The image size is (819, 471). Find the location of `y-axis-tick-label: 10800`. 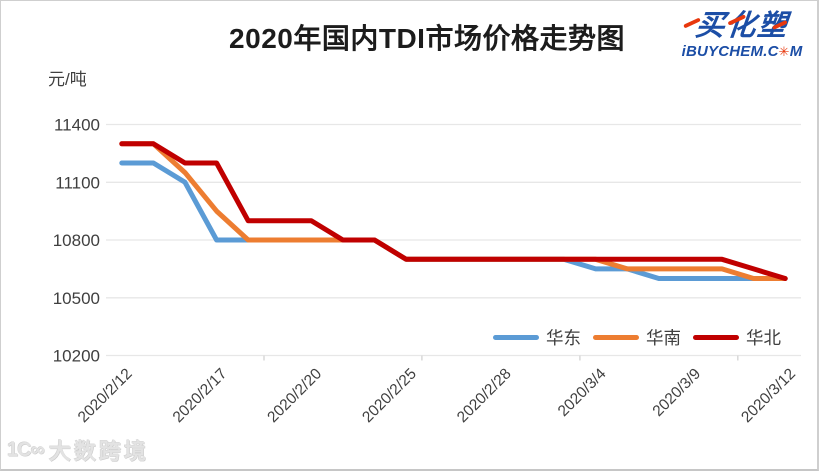

y-axis-tick-label: 10800 is located at coordinates (76, 240).